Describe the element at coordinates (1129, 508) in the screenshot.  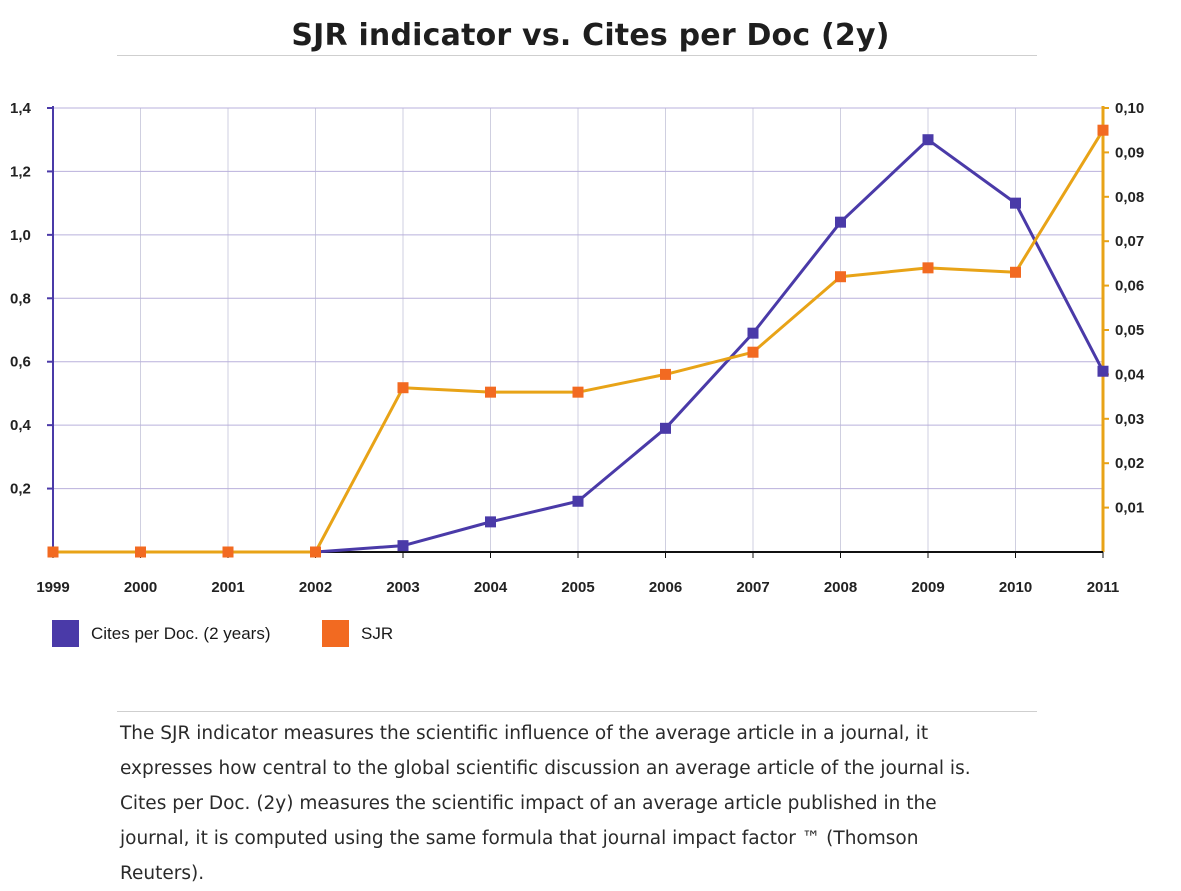
I see `y-right-tick-label: 0,01` at that location.